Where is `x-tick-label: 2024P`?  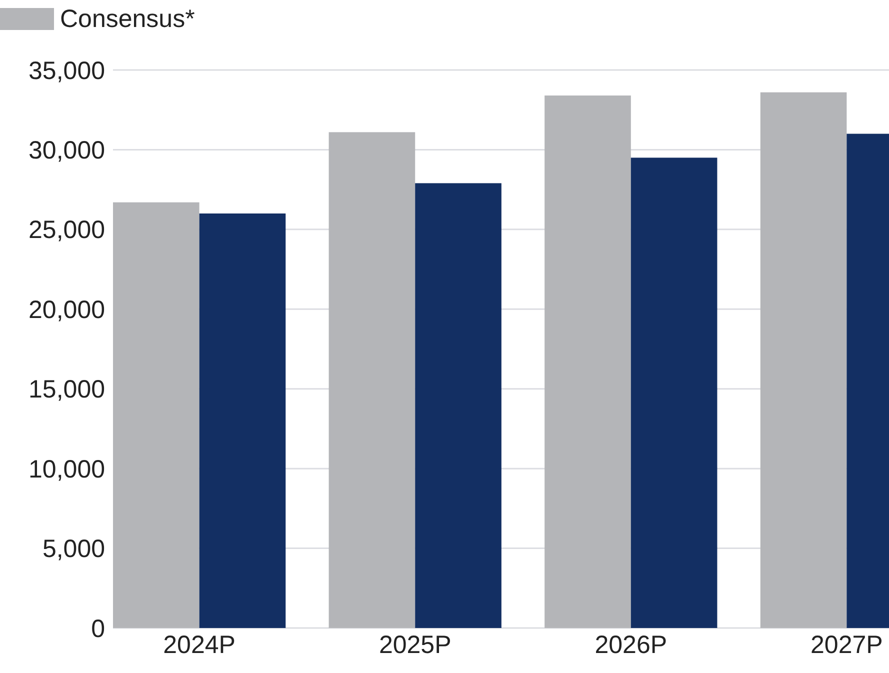
x-tick-label: 2024P is located at coordinates (199, 645).